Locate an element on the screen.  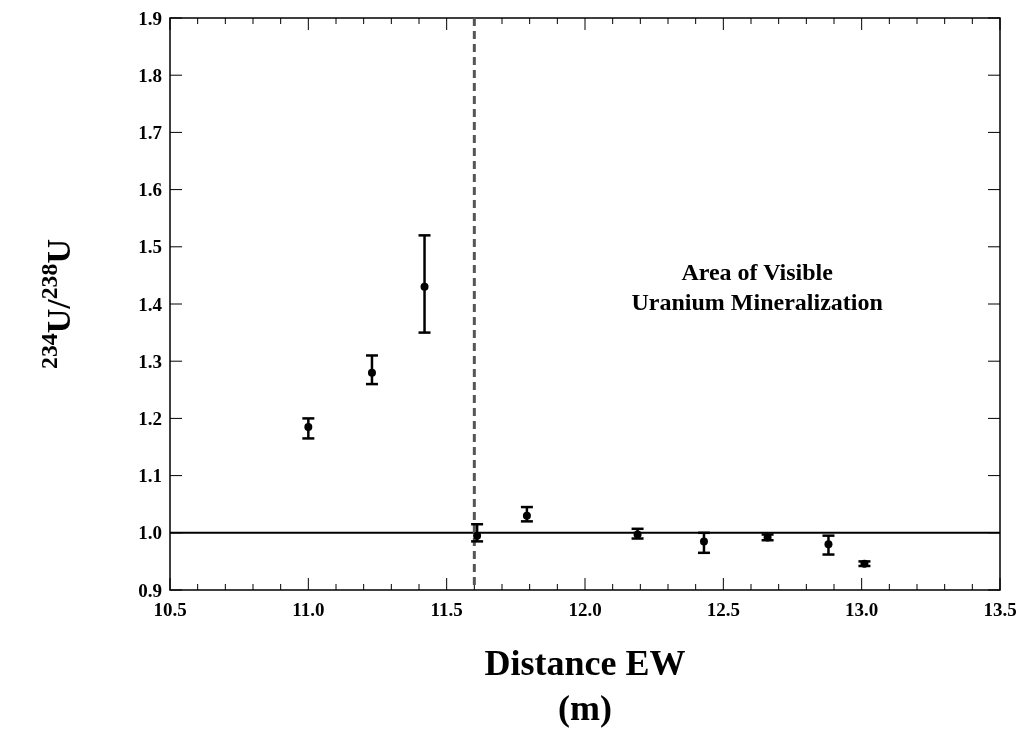
y-tick-label: 0.9 is located at coordinates (150, 590).